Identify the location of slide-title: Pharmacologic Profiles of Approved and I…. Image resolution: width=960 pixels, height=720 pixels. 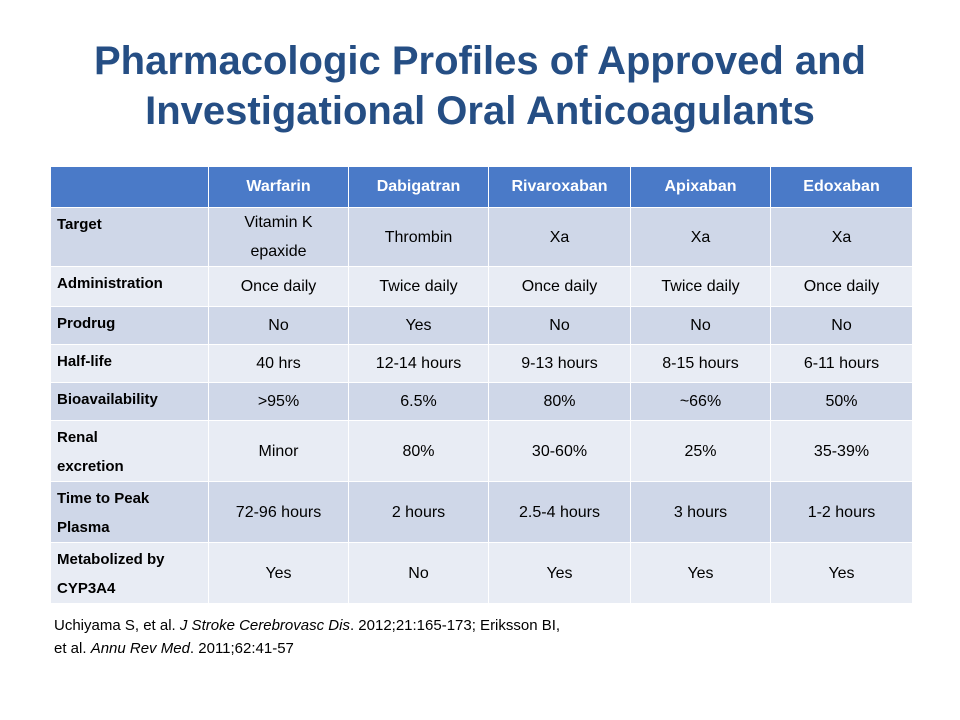
(480, 86).